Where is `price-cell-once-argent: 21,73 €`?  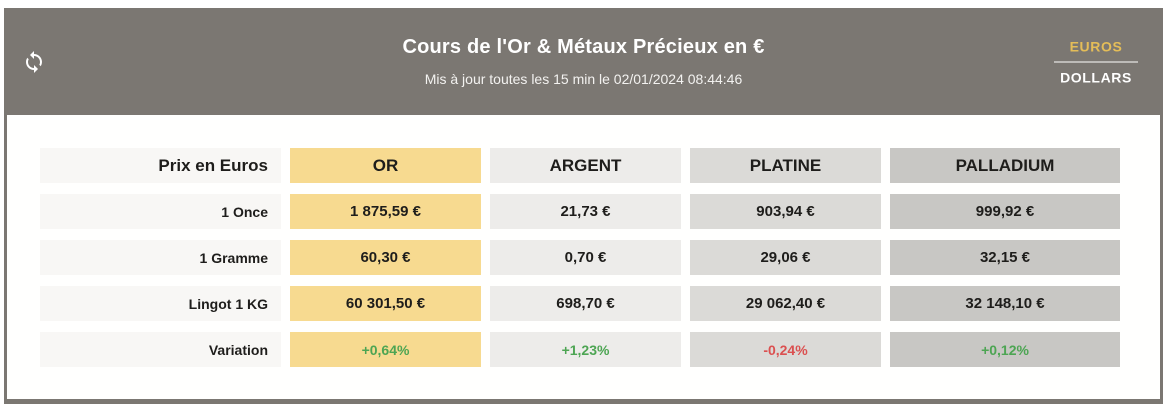
price-cell-once-argent: 21,73 € is located at coordinates (585, 211).